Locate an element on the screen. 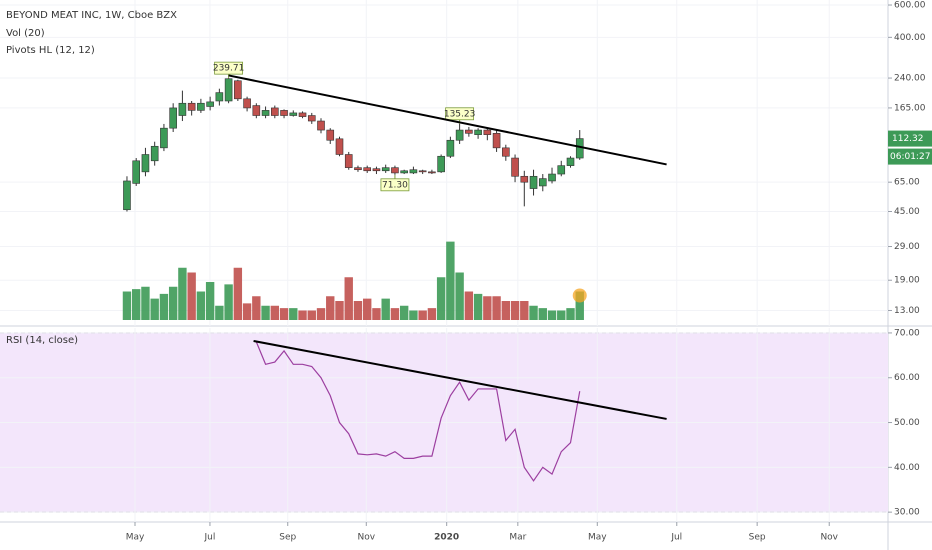 Image resolution: width=932 pixels, height=550 pixels. rsi-title: RSI (14, close) is located at coordinates (42, 340).